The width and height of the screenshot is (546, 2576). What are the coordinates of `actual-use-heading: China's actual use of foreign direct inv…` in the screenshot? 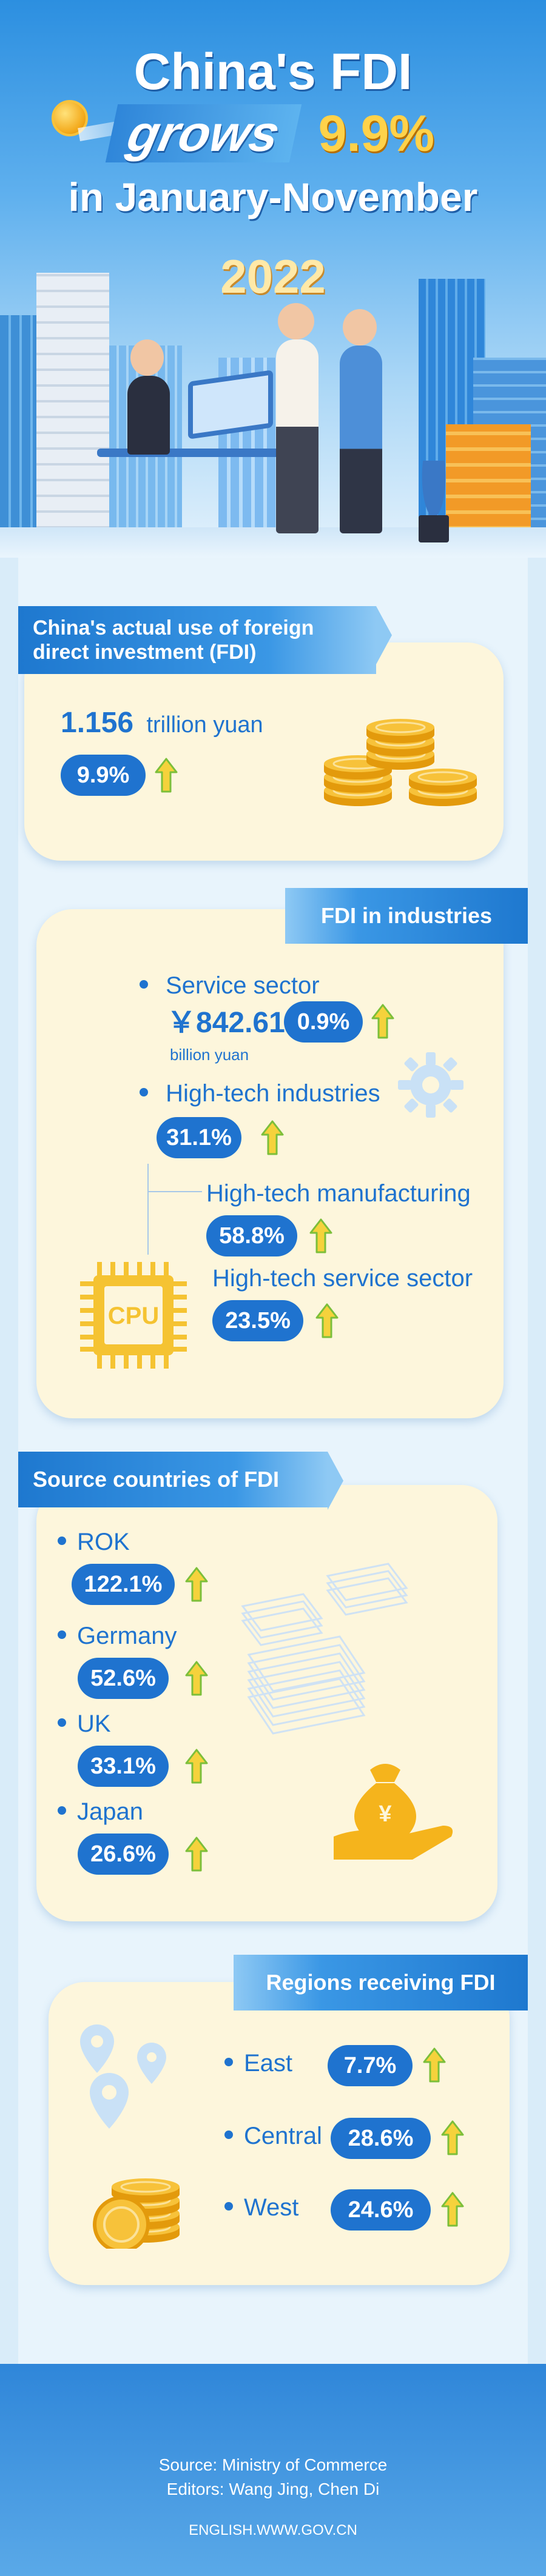 It's located at (205, 640).